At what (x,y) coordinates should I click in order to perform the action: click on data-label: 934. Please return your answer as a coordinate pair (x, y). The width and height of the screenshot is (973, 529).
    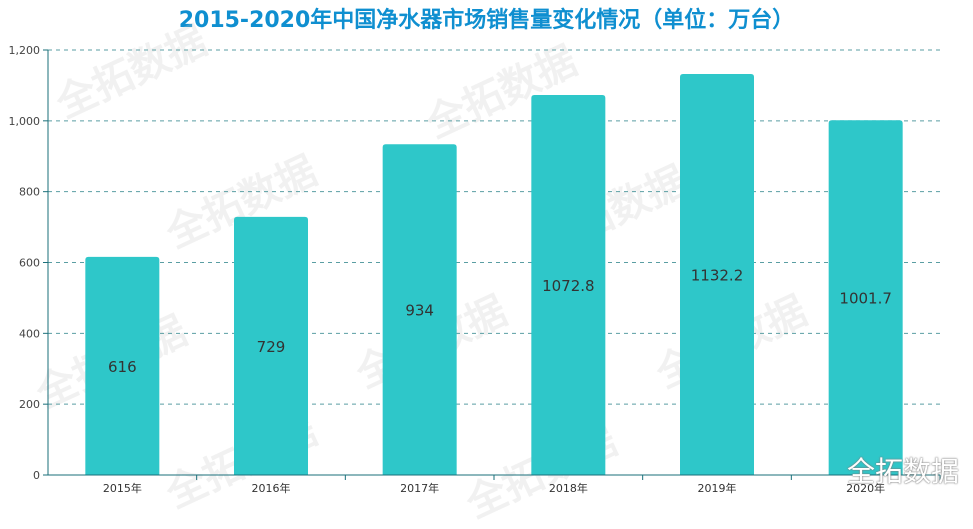
    Looking at the image, I should click on (419, 311).